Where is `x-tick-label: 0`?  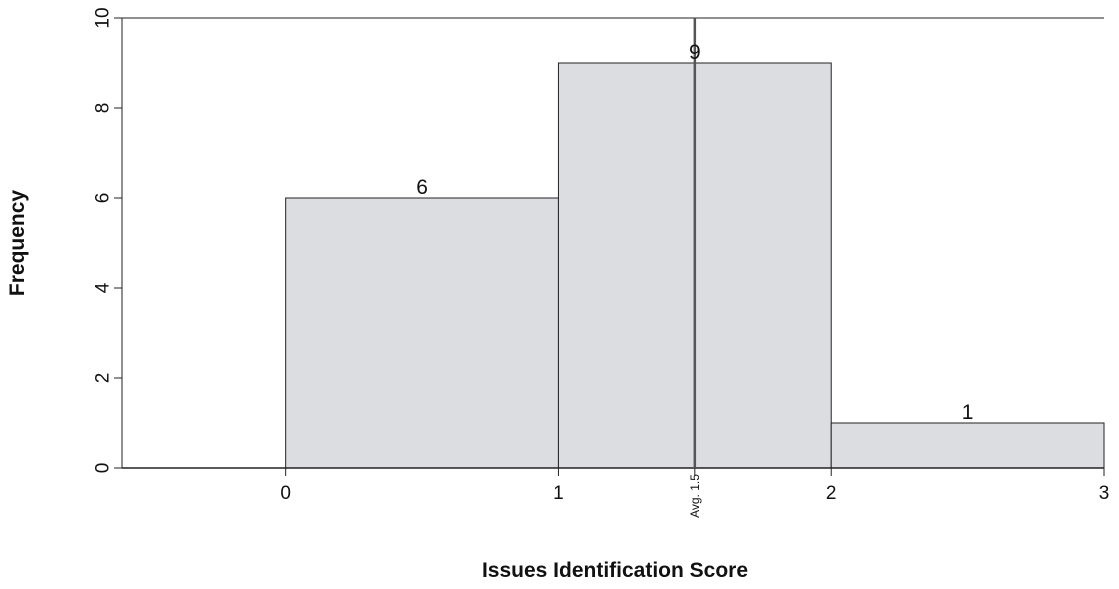 x-tick-label: 0 is located at coordinates (285, 493).